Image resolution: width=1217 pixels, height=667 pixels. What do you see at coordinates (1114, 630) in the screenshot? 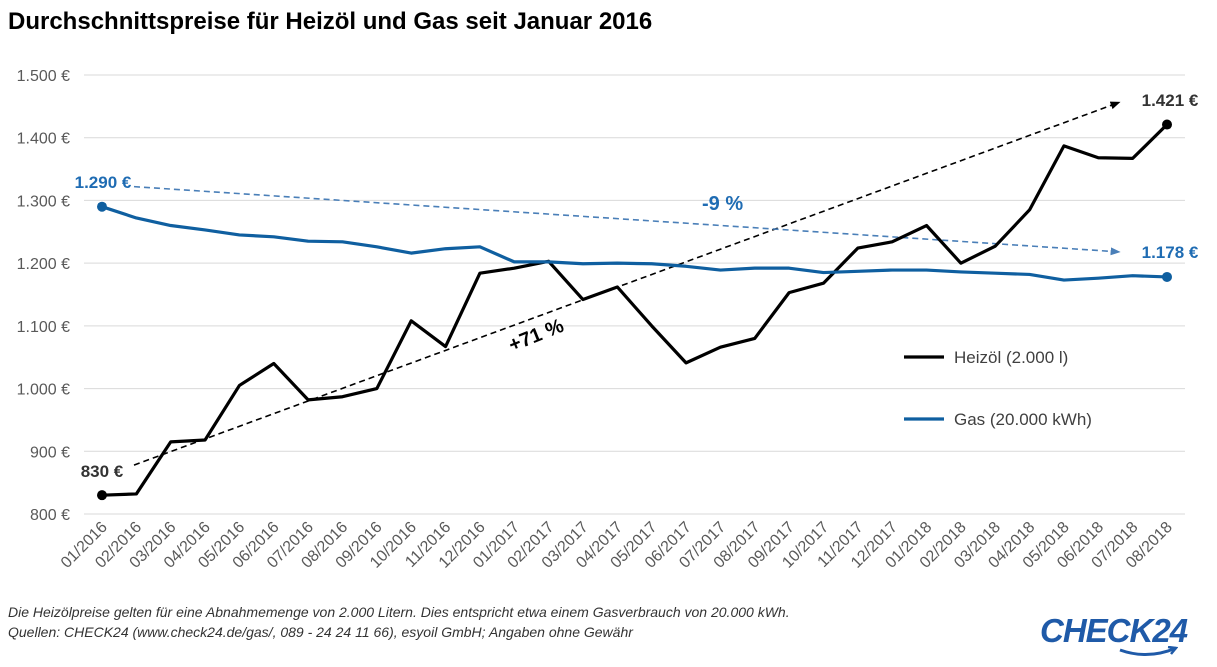
I see `check24-logo: CHECK24` at bounding box center [1114, 630].